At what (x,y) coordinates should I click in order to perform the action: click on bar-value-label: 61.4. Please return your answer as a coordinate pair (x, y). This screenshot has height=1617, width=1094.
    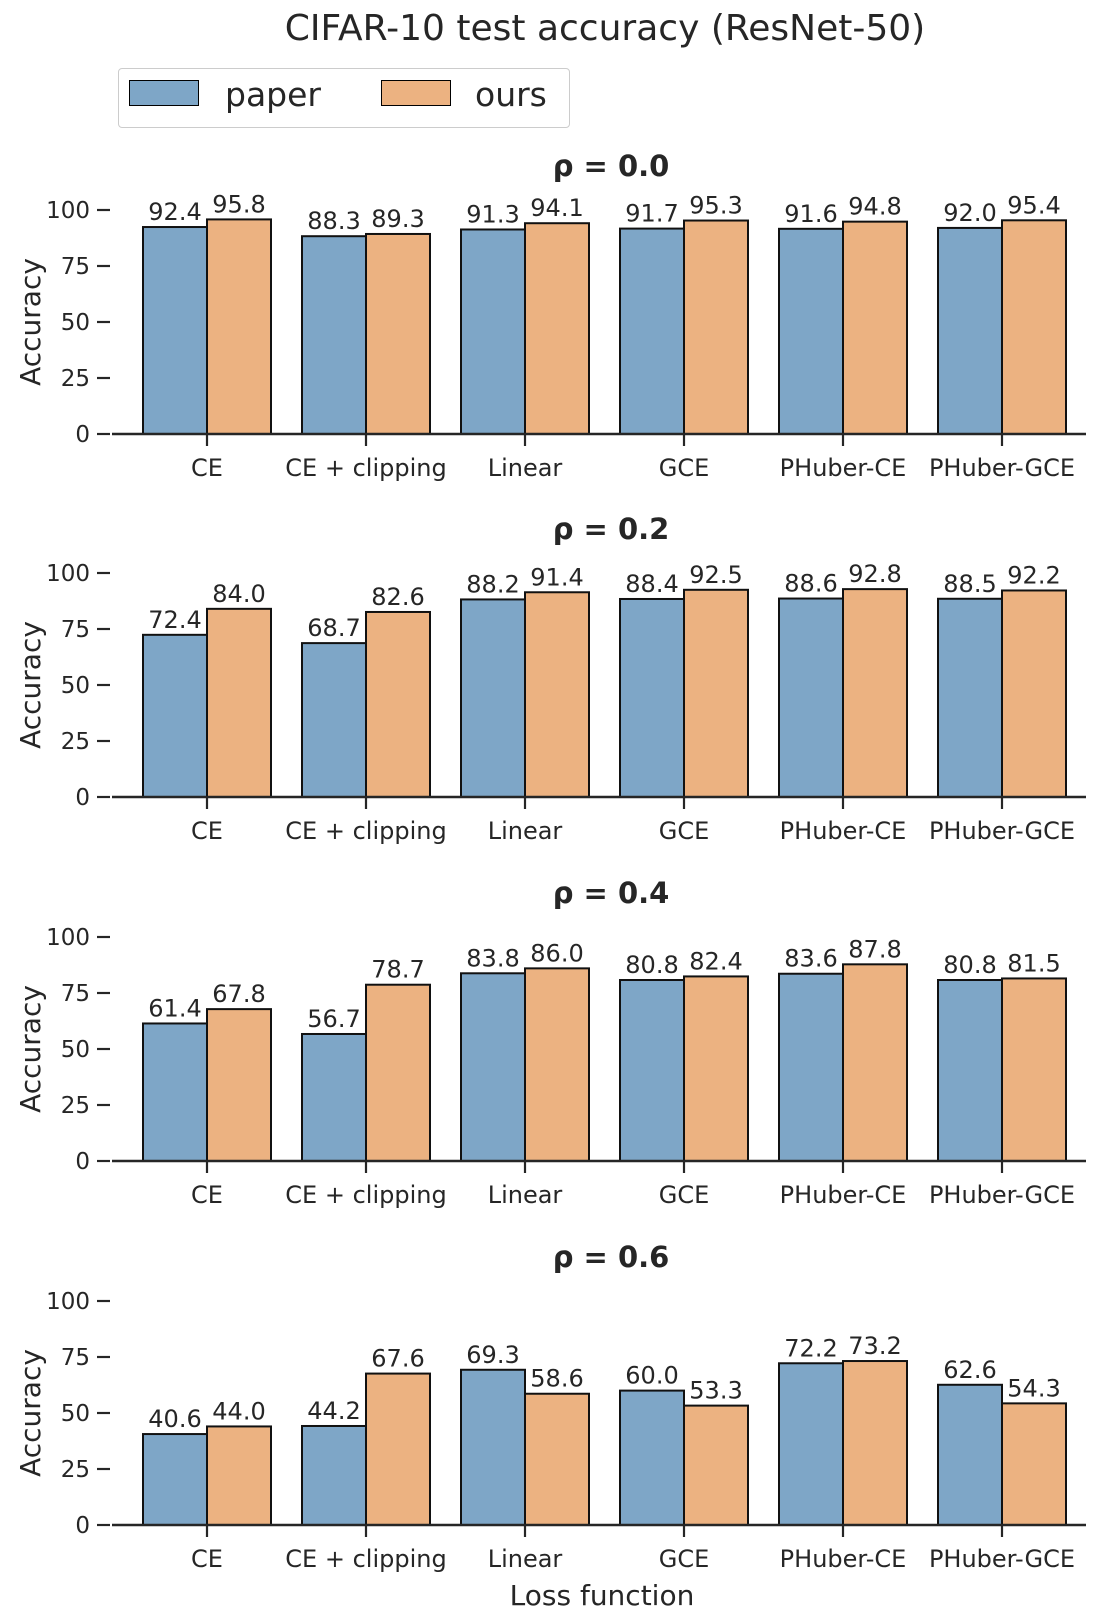
    Looking at the image, I should click on (174, 1008).